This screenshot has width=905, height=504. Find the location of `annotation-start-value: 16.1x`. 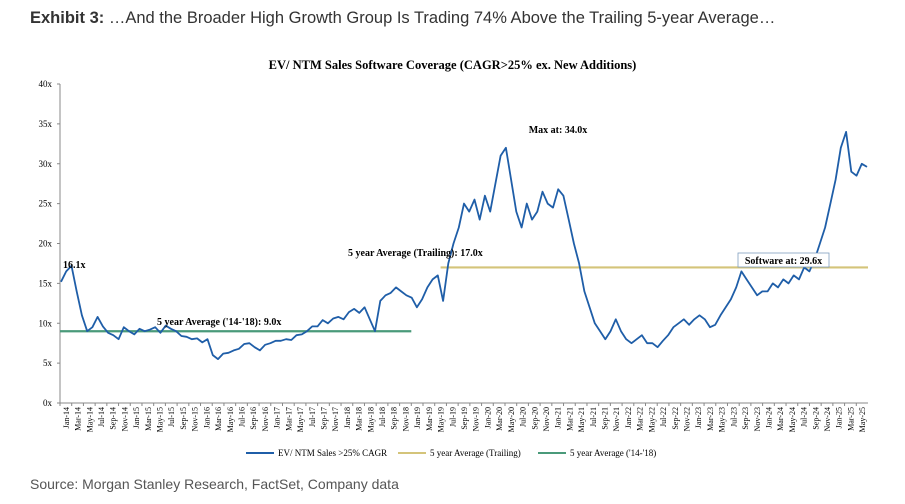

annotation-start-value: 16.1x is located at coordinates (74, 265).